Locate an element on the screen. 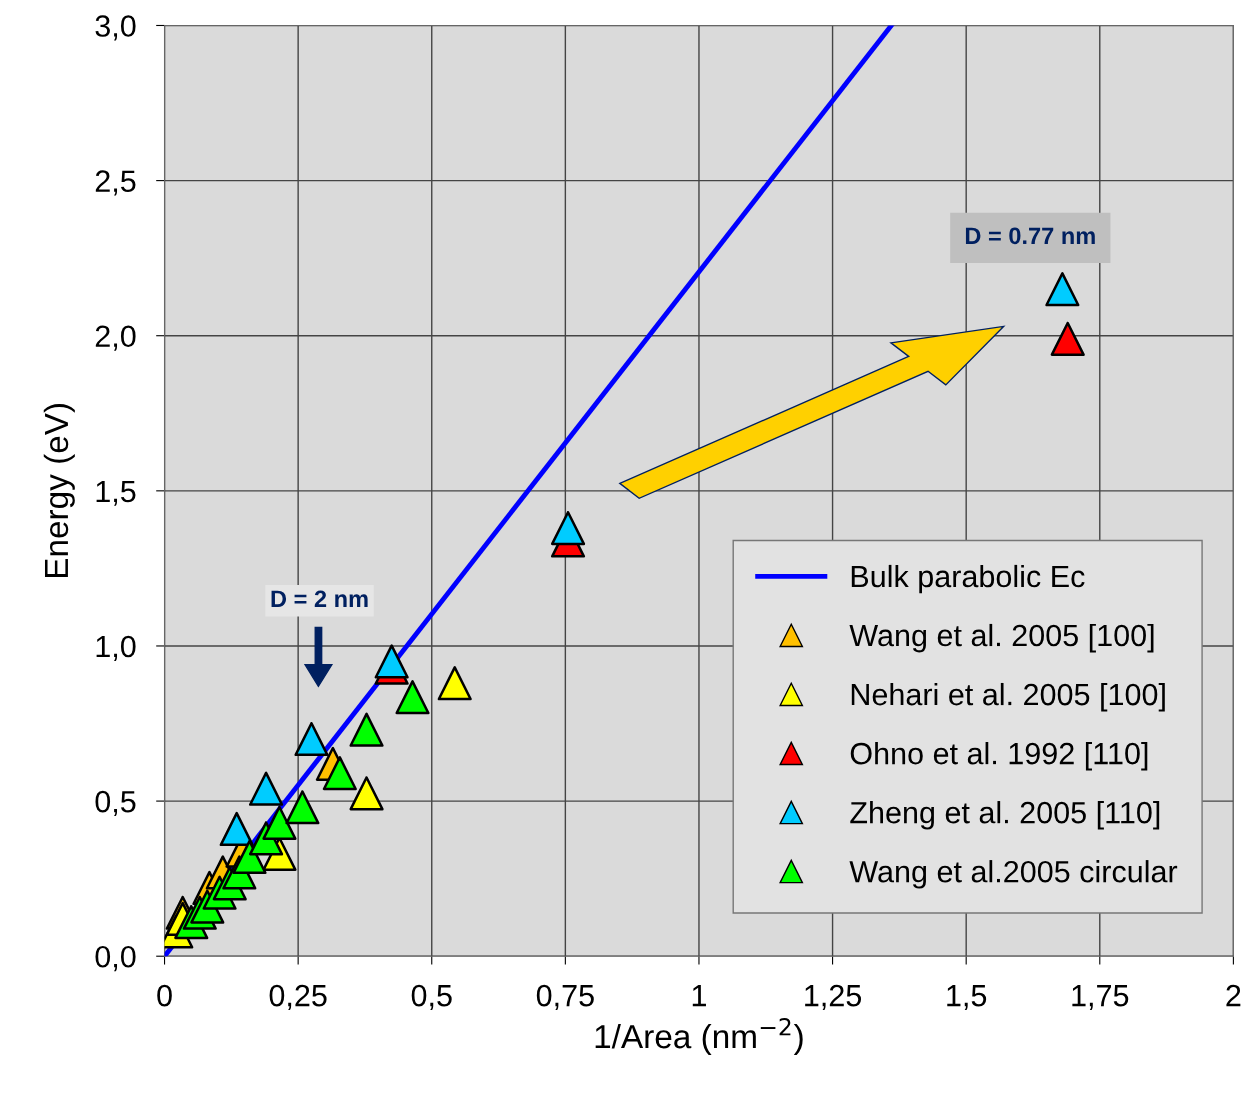 The height and width of the screenshot is (1108, 1256). x-tick-label: 0,25 is located at coordinates (298, 997).